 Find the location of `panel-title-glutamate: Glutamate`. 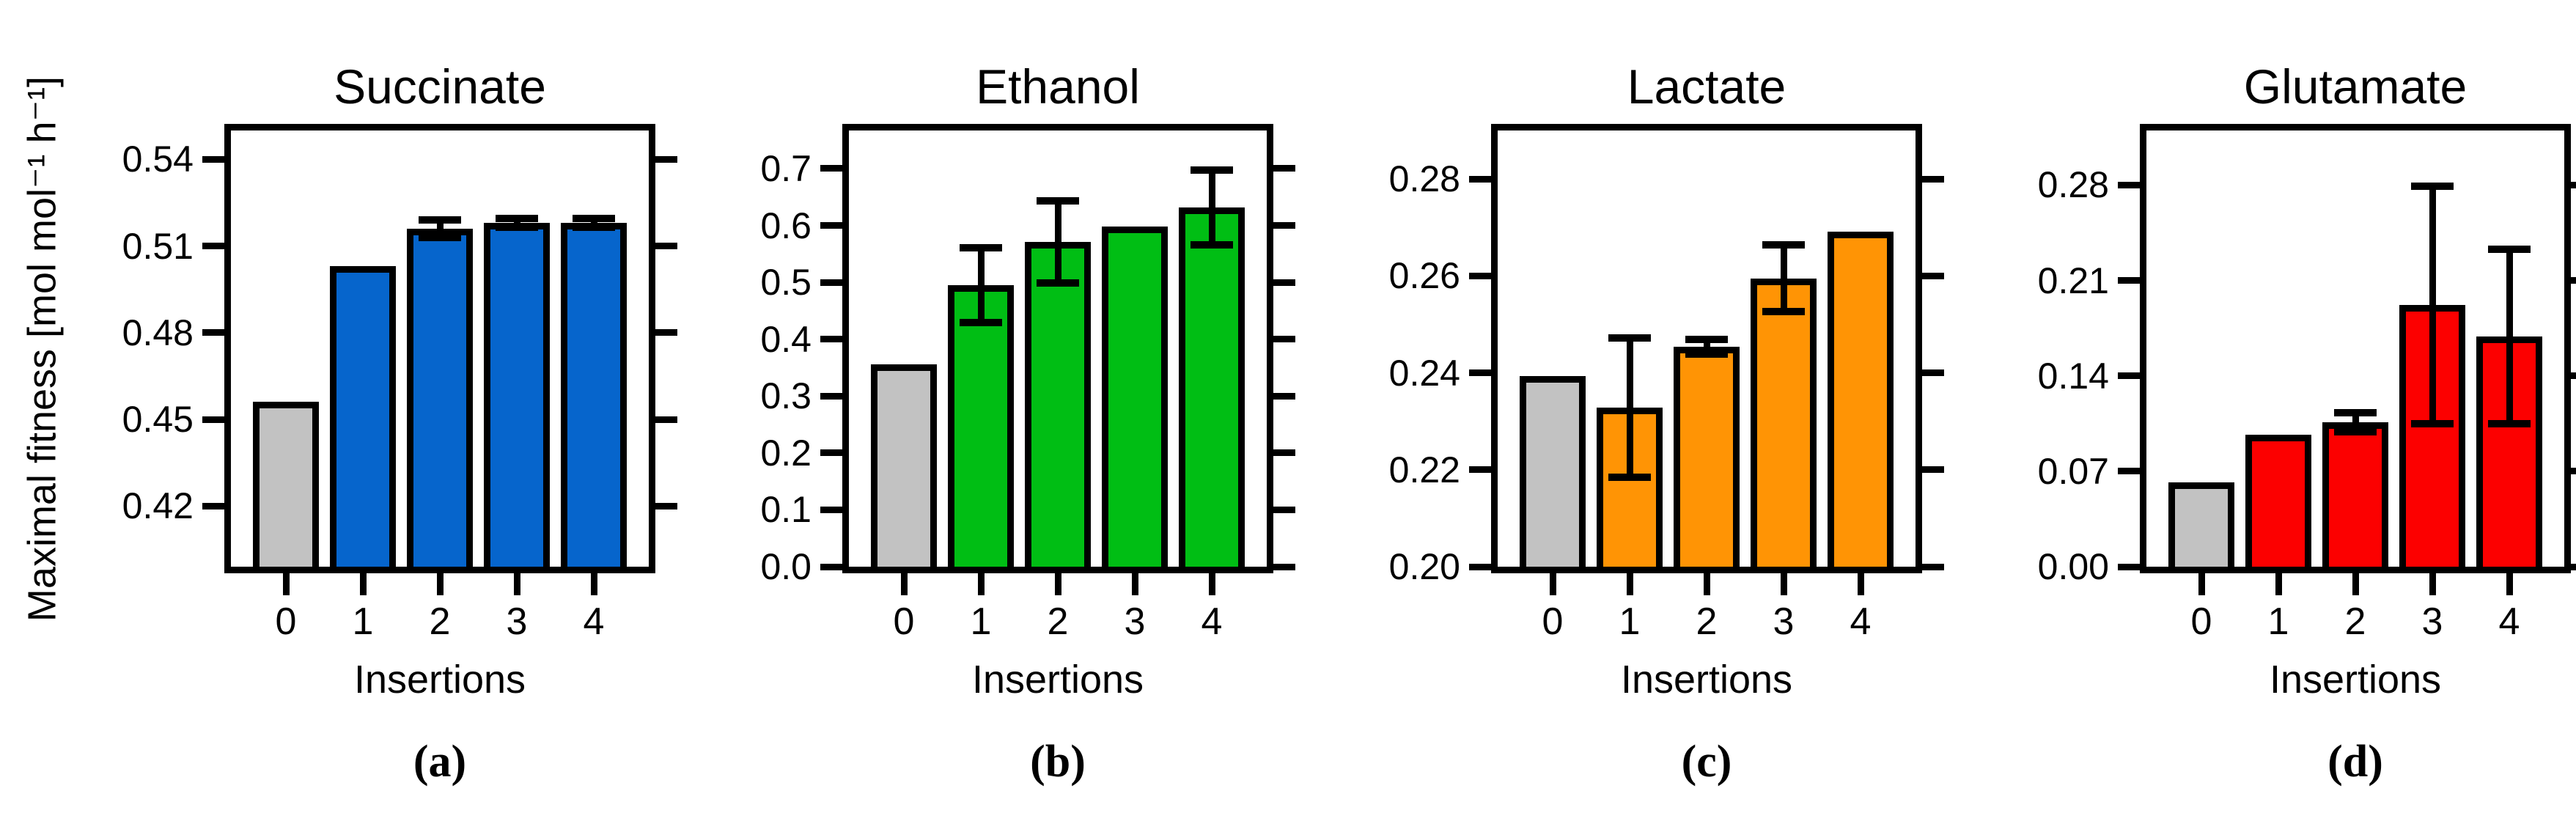

panel-title-glutamate: Glutamate is located at coordinates (2355, 86).